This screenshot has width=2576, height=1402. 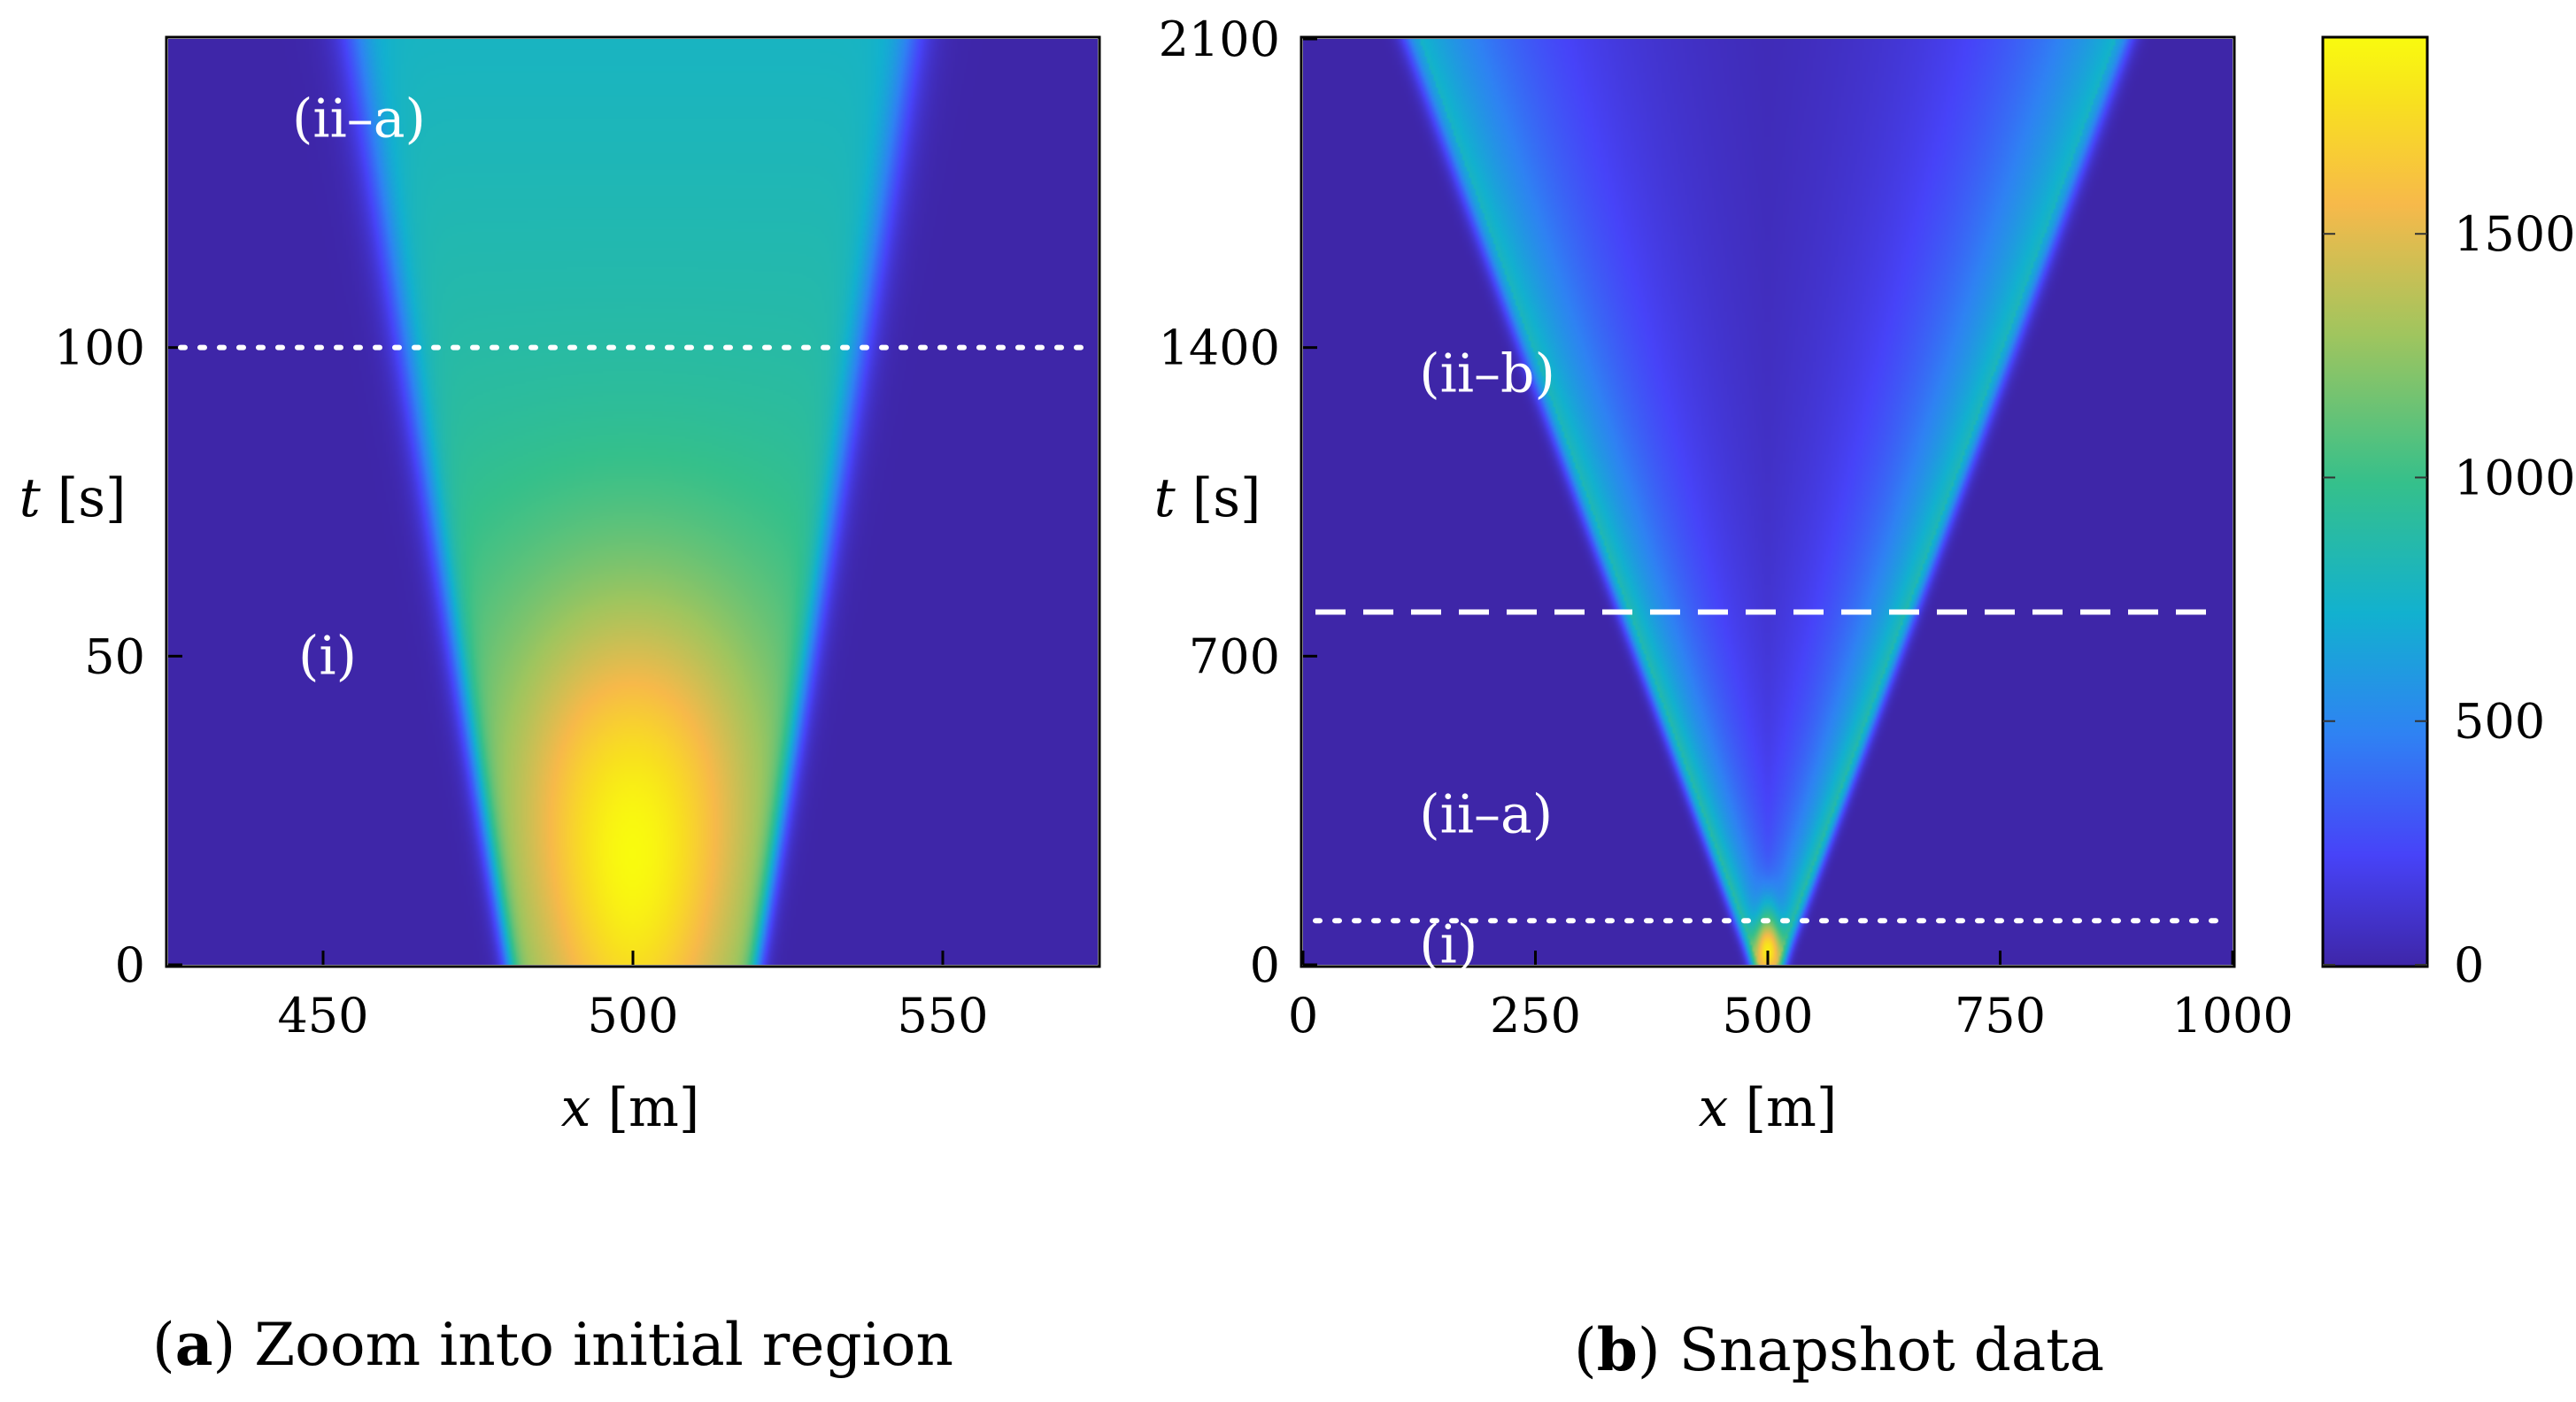 I want to click on panel-a-caption-text: Zoom into initial region, so click(x=603, y=1345).